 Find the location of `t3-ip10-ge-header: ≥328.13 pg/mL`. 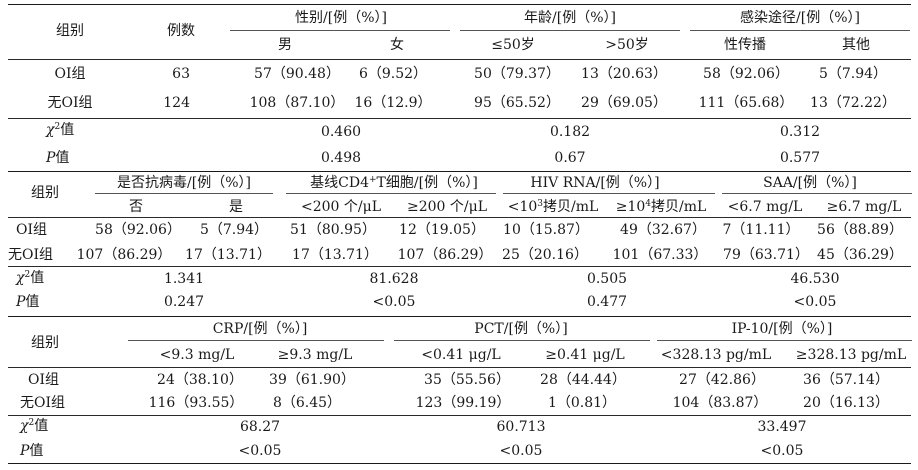

t3-ip10-ge-header: ≥328.13 pg/mL is located at coordinates (851, 355).